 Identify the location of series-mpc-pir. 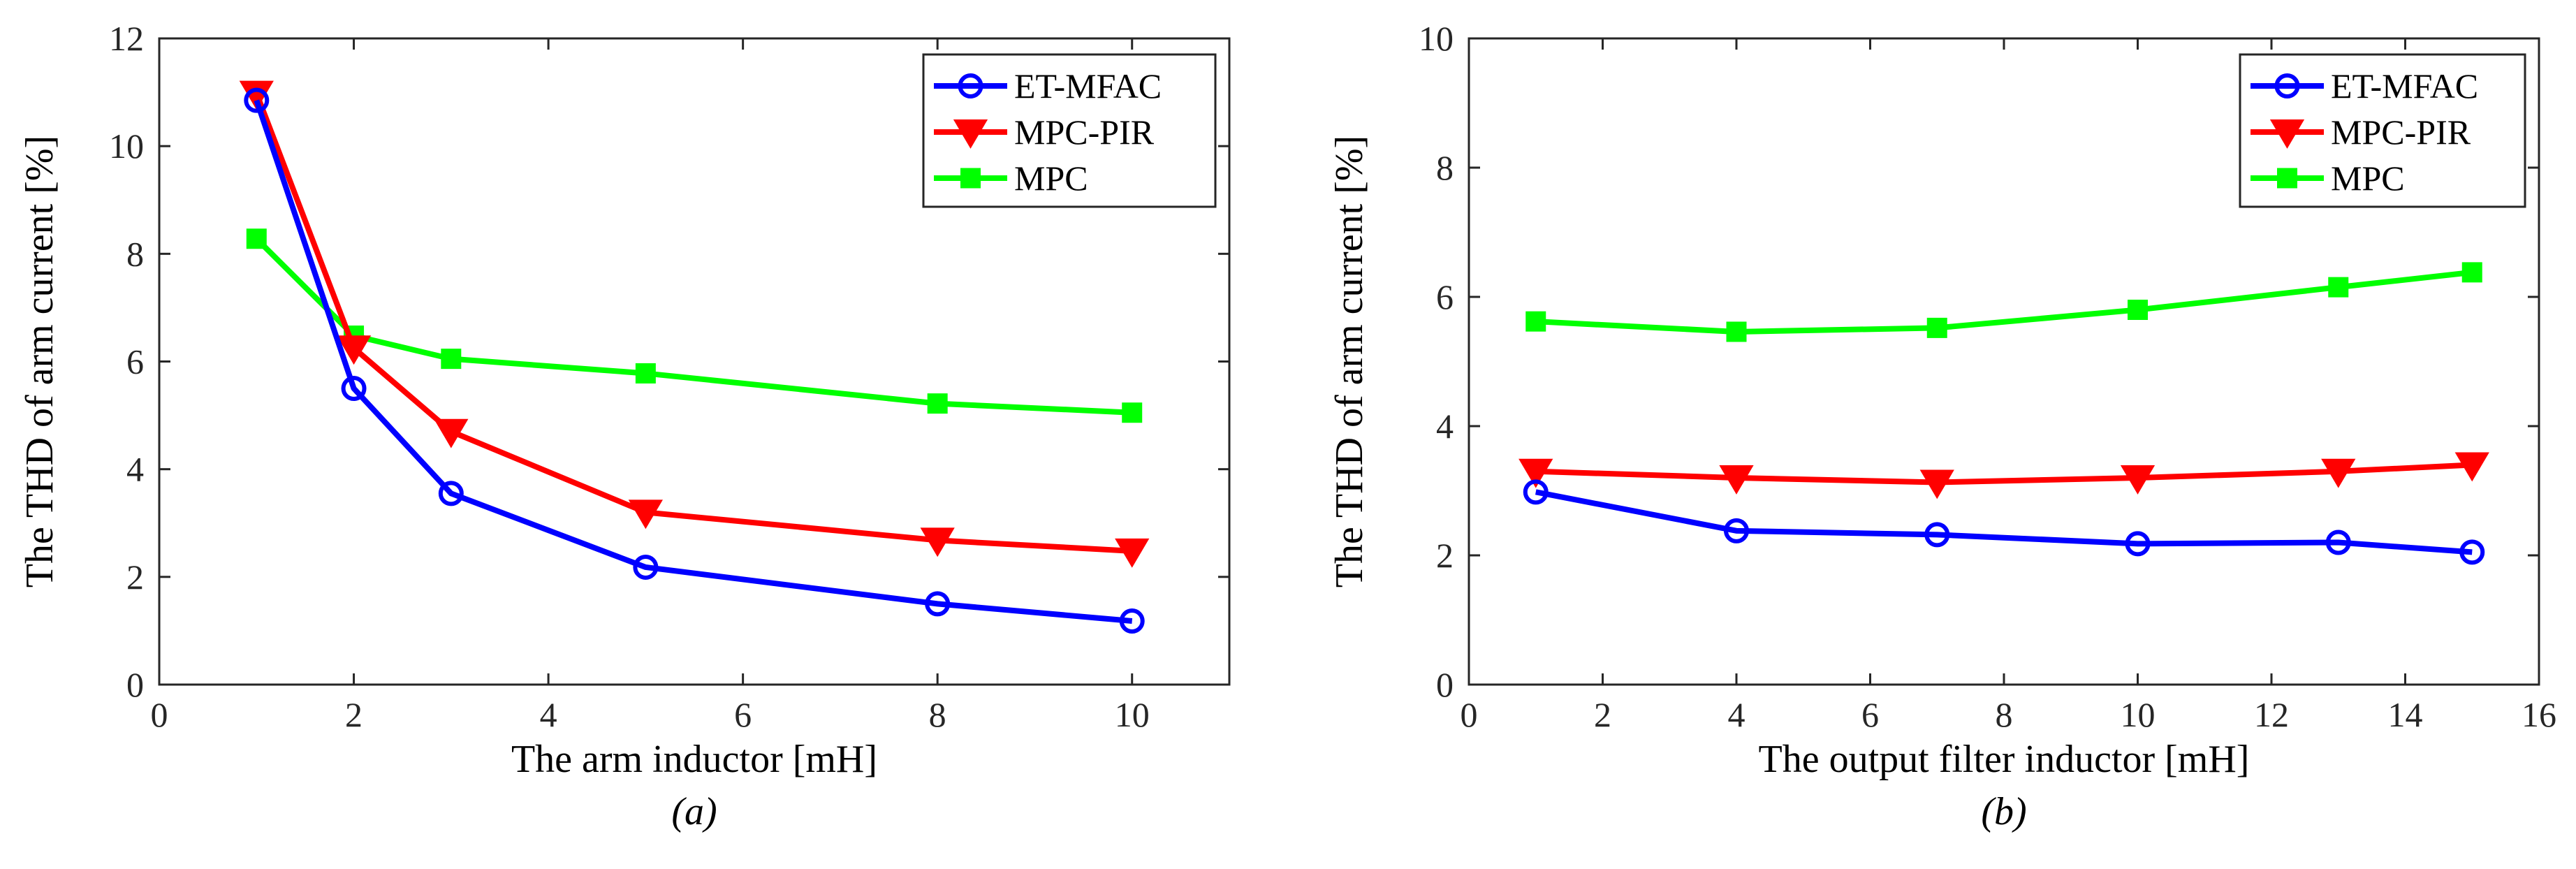
(2003, 475).